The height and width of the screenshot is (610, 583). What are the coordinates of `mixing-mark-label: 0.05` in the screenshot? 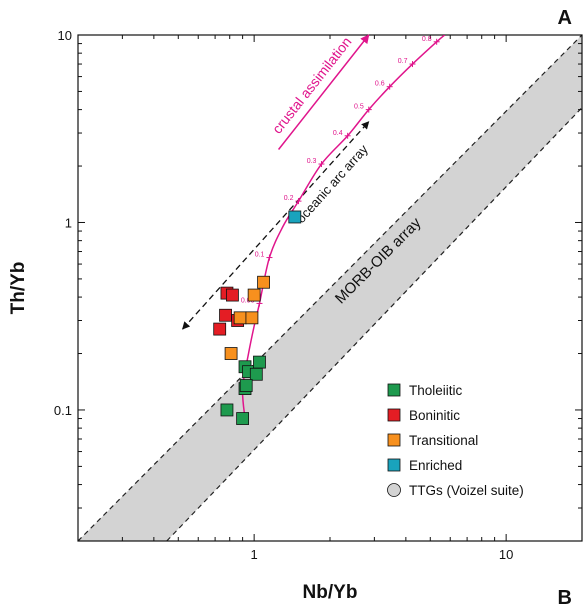 It's located at (248, 300).